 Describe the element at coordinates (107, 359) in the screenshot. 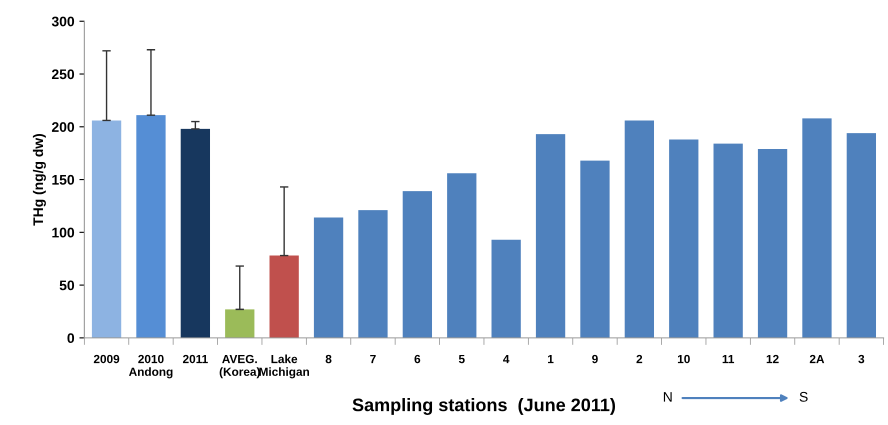

I see `x-tick-label: 2009` at that location.